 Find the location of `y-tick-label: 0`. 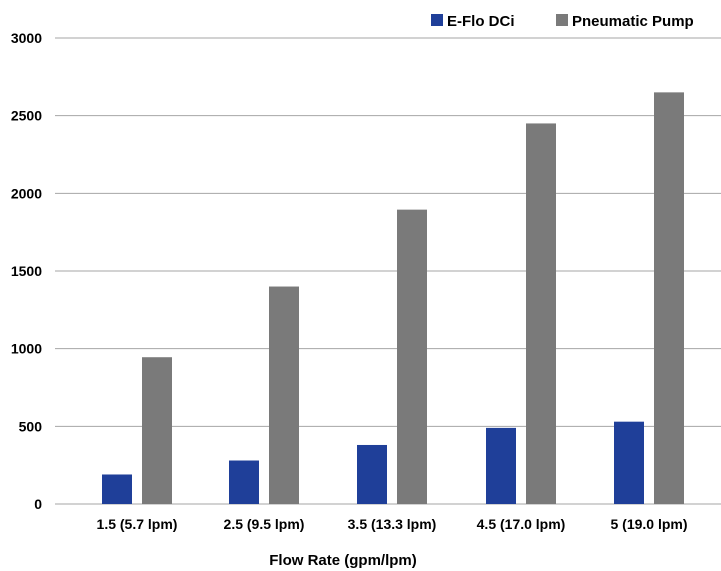

y-tick-label: 0 is located at coordinates (38, 504).